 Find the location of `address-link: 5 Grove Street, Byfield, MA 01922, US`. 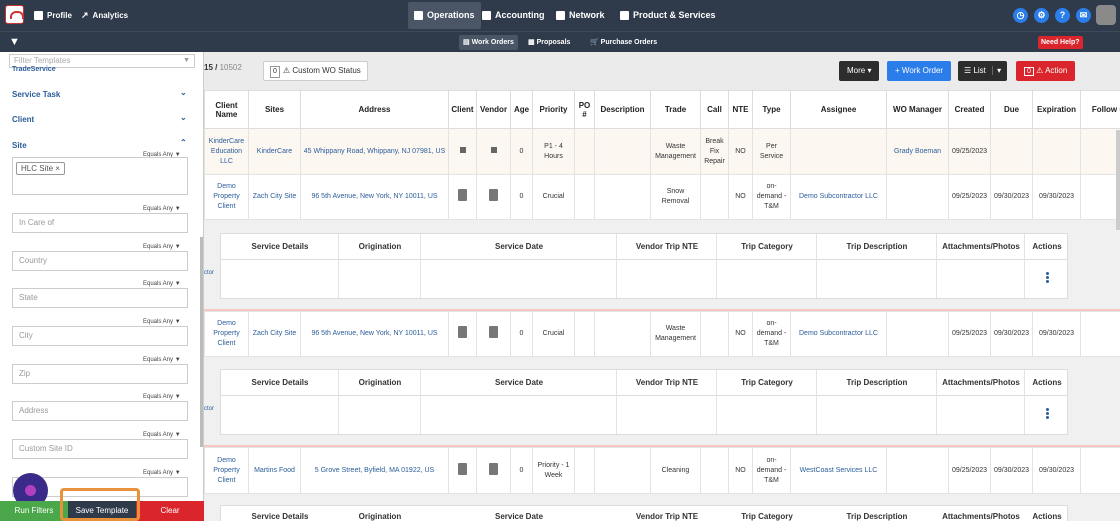

address-link: 5 Grove Street, Byfield, MA 01922, US is located at coordinates (374, 470).